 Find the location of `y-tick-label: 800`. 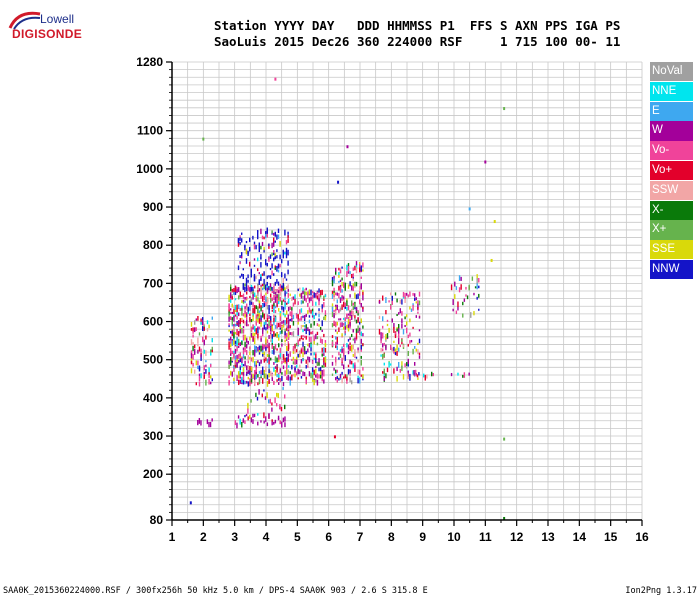

y-tick-label: 800 is located at coordinates (153, 245).